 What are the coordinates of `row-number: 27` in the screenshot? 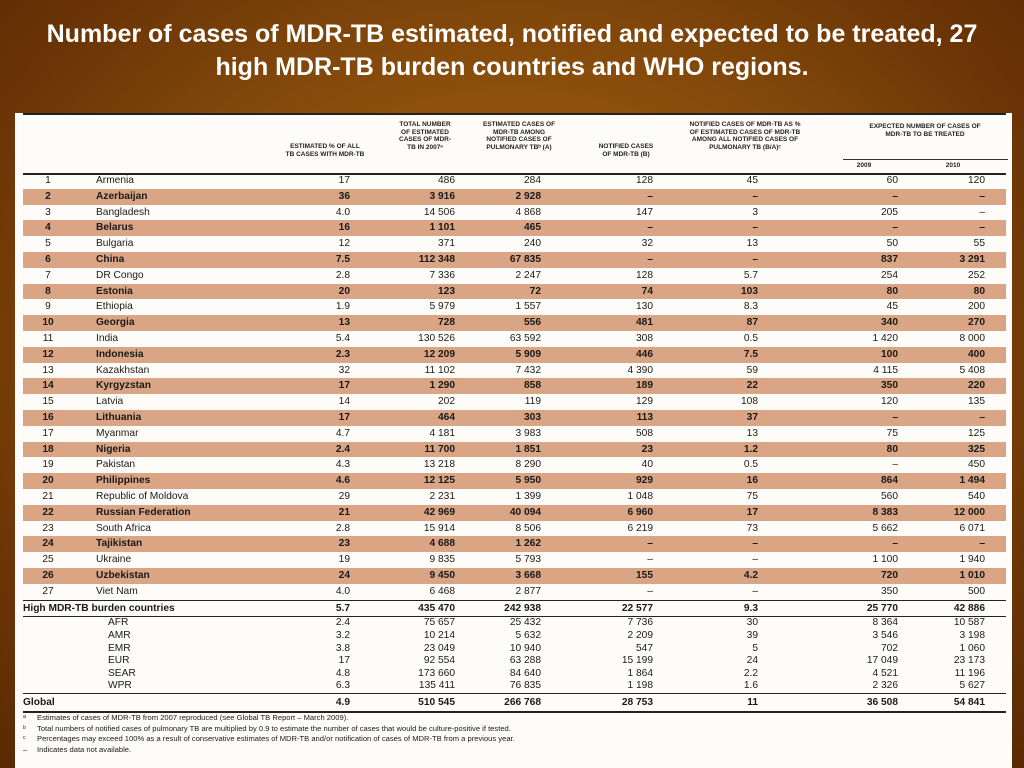 It's located at (48, 591).